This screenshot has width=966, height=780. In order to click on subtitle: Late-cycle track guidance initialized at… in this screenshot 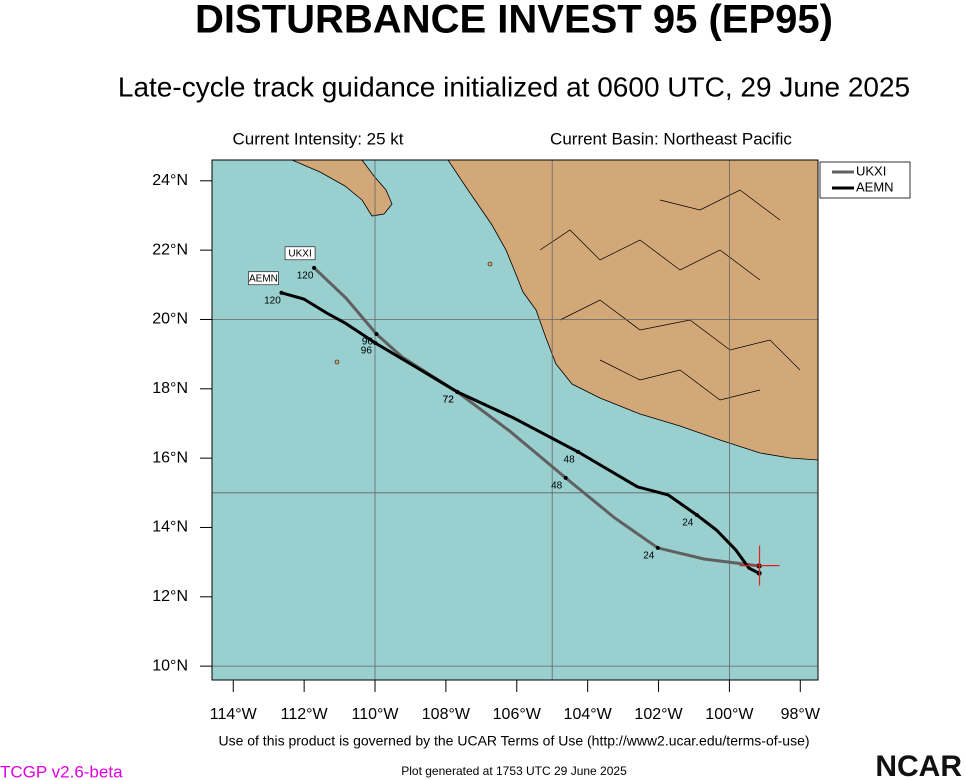, I will do `click(514, 86)`.